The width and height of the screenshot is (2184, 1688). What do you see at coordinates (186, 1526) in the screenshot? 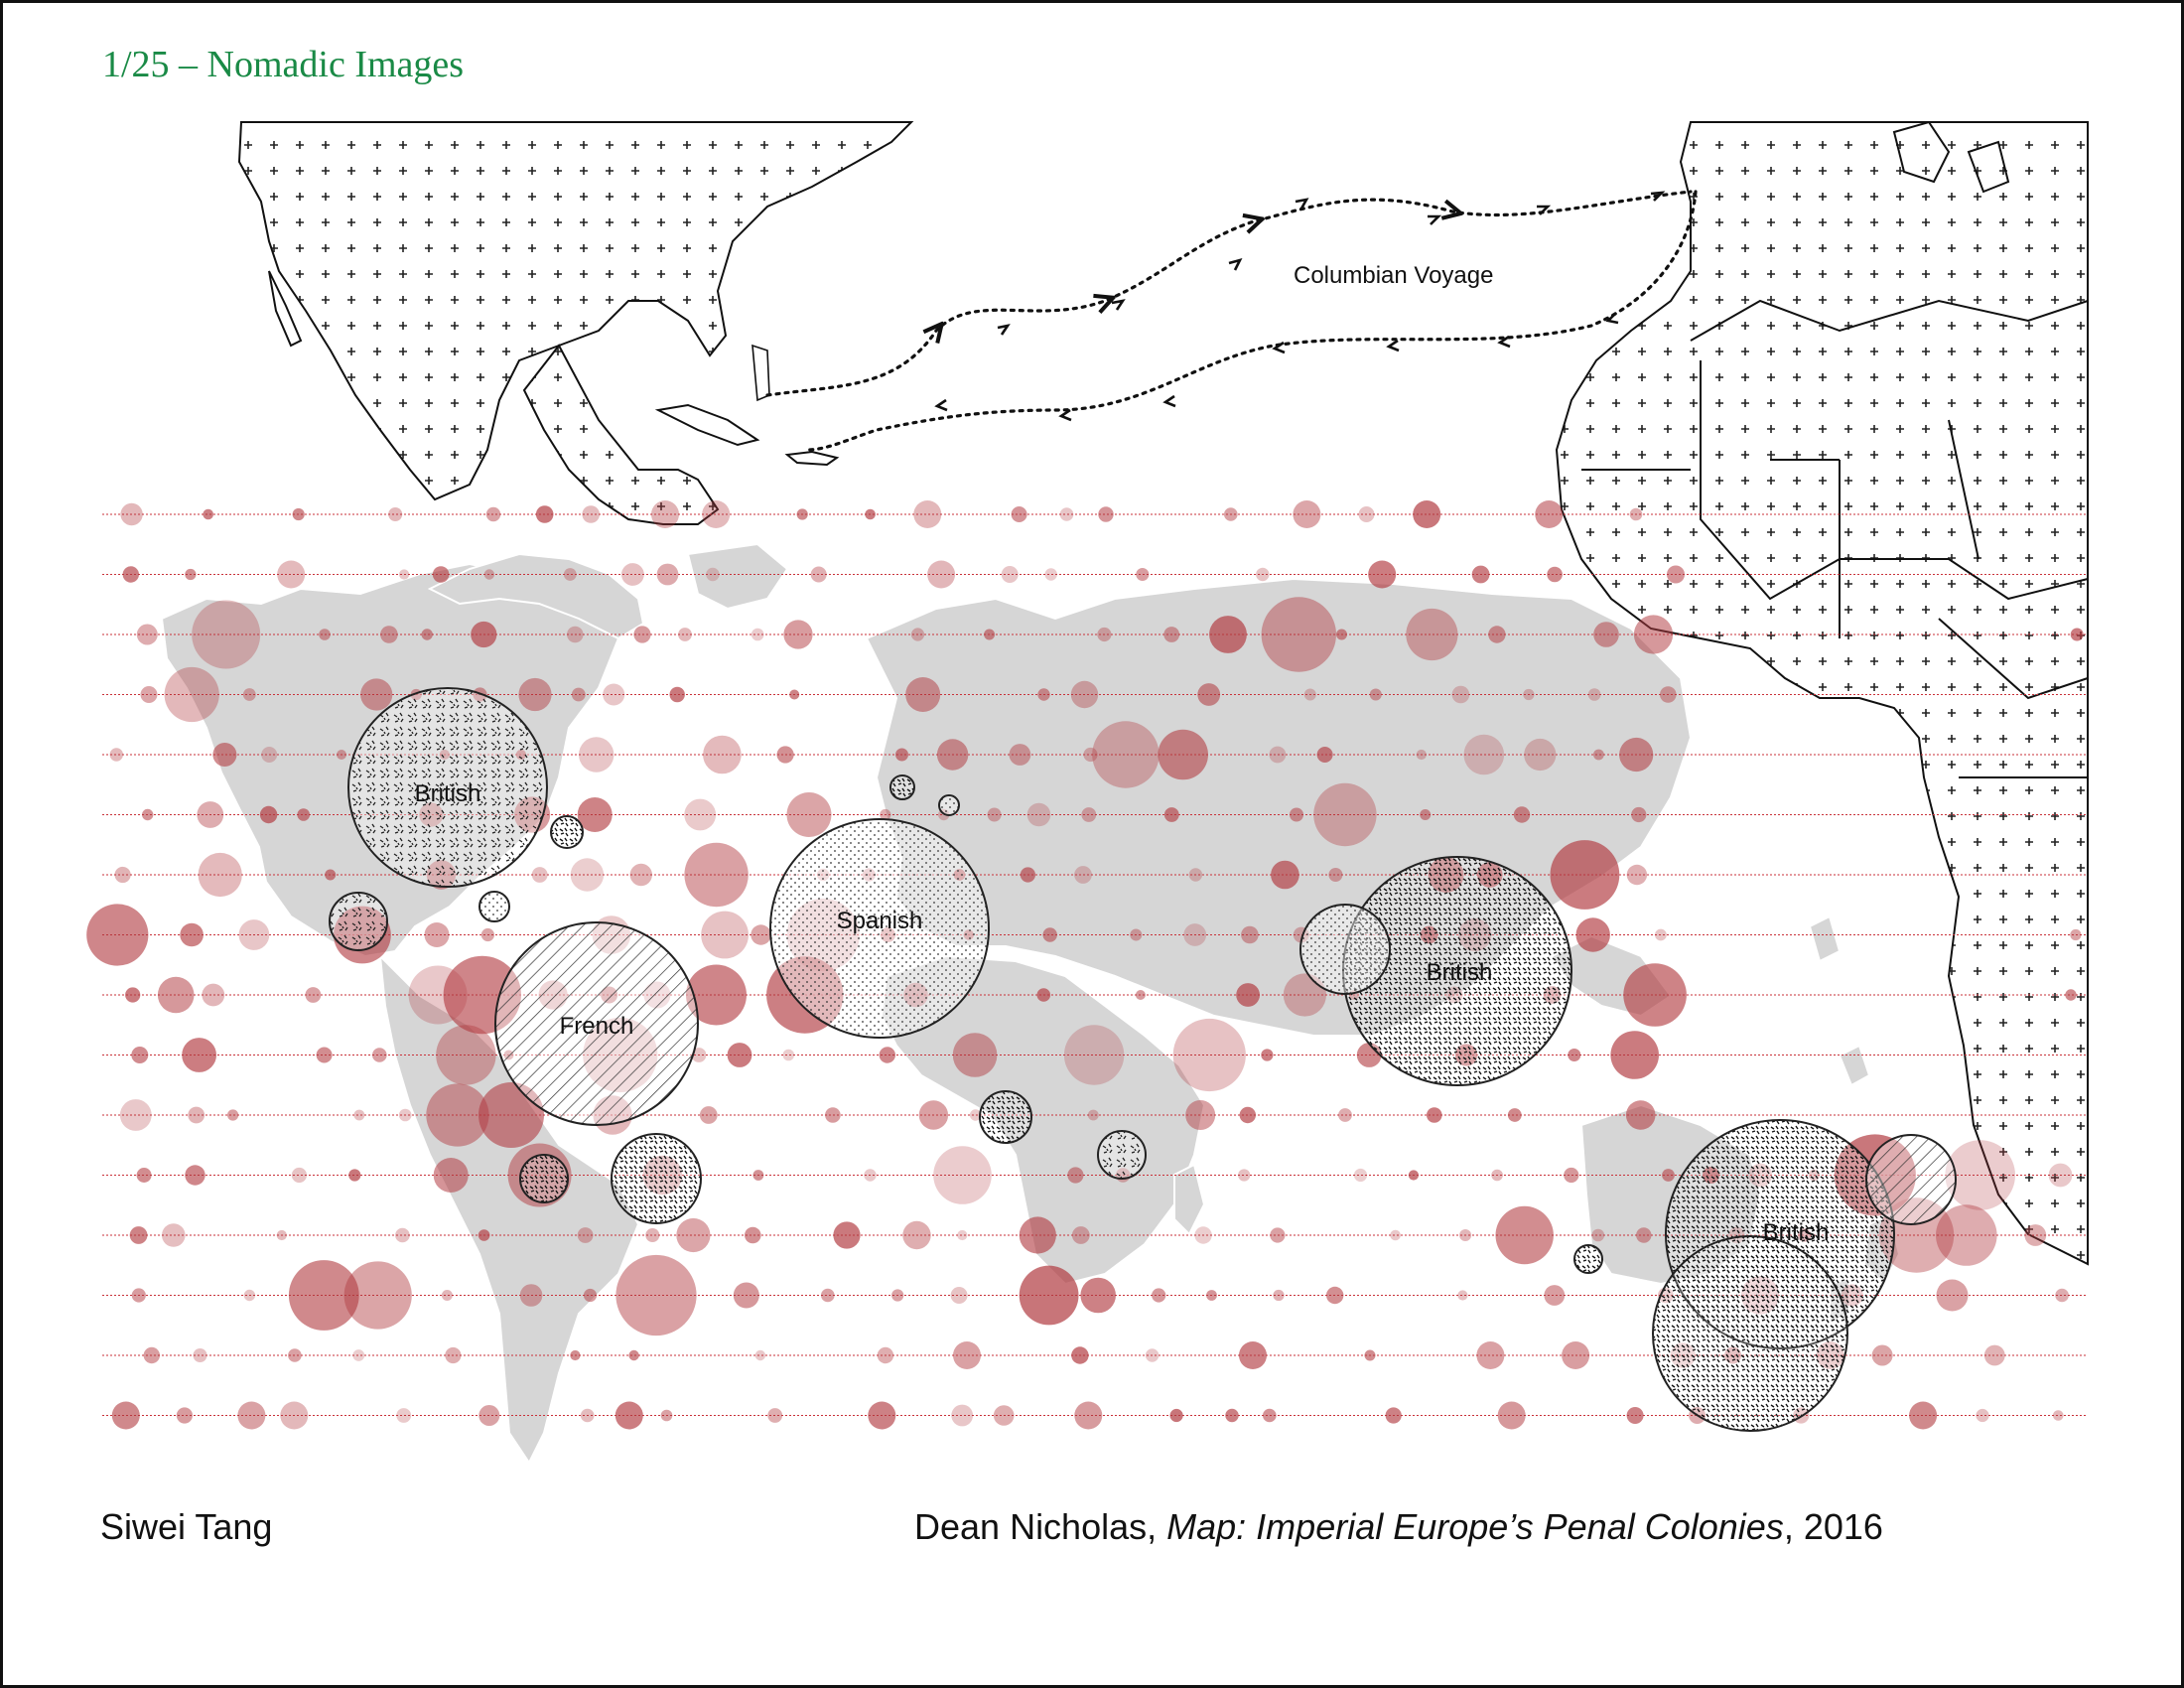
I see `author-name: Siwei Tang` at bounding box center [186, 1526].